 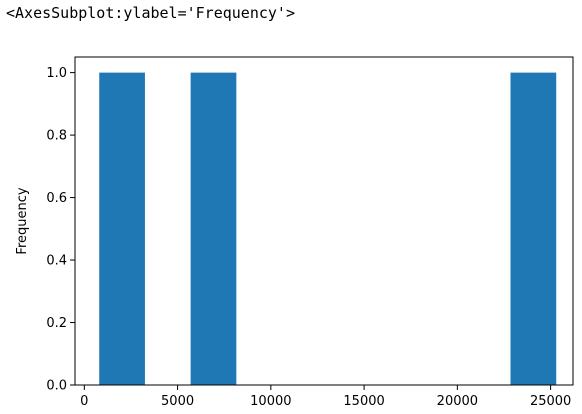 I want to click on y-tick-label: 0.4, so click(x=56, y=261).